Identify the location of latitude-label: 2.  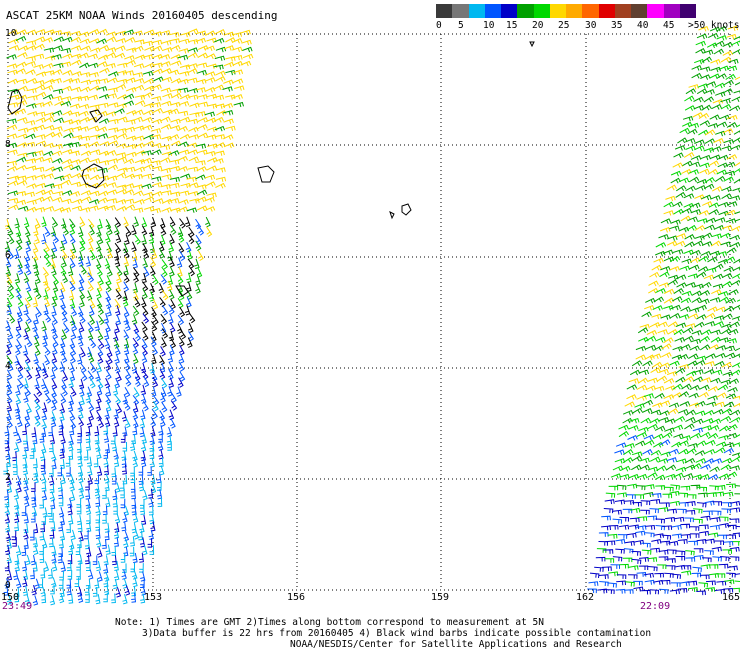
(8, 477).